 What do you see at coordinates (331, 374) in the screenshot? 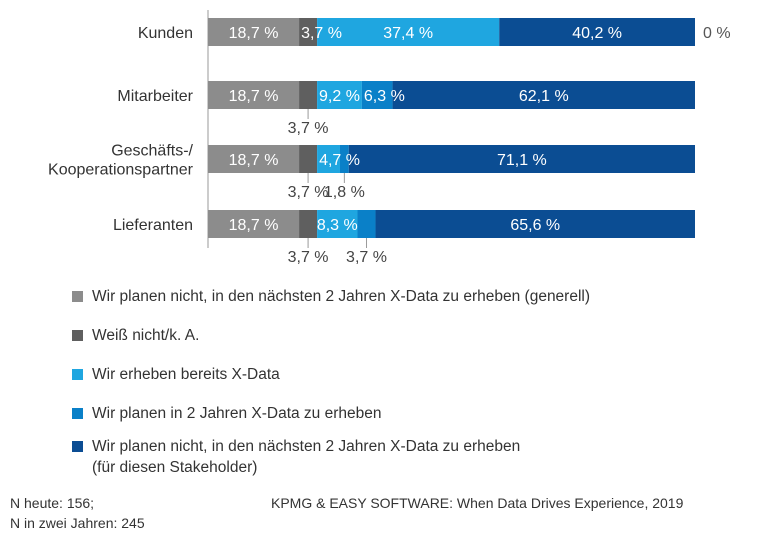
I see `legend-item: Wir erheben bereits X-Data` at bounding box center [331, 374].